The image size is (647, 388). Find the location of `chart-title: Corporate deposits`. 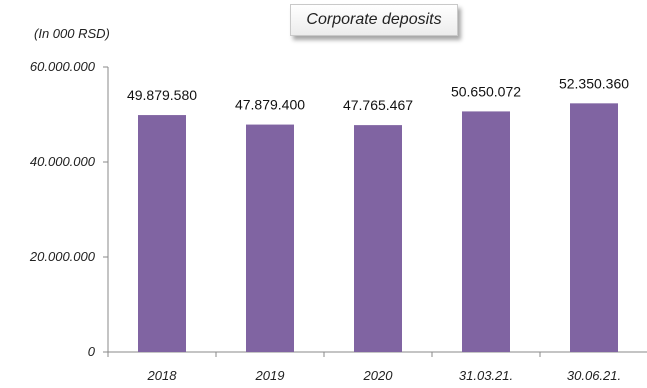

chart-title: Corporate deposits is located at coordinates (374, 19).